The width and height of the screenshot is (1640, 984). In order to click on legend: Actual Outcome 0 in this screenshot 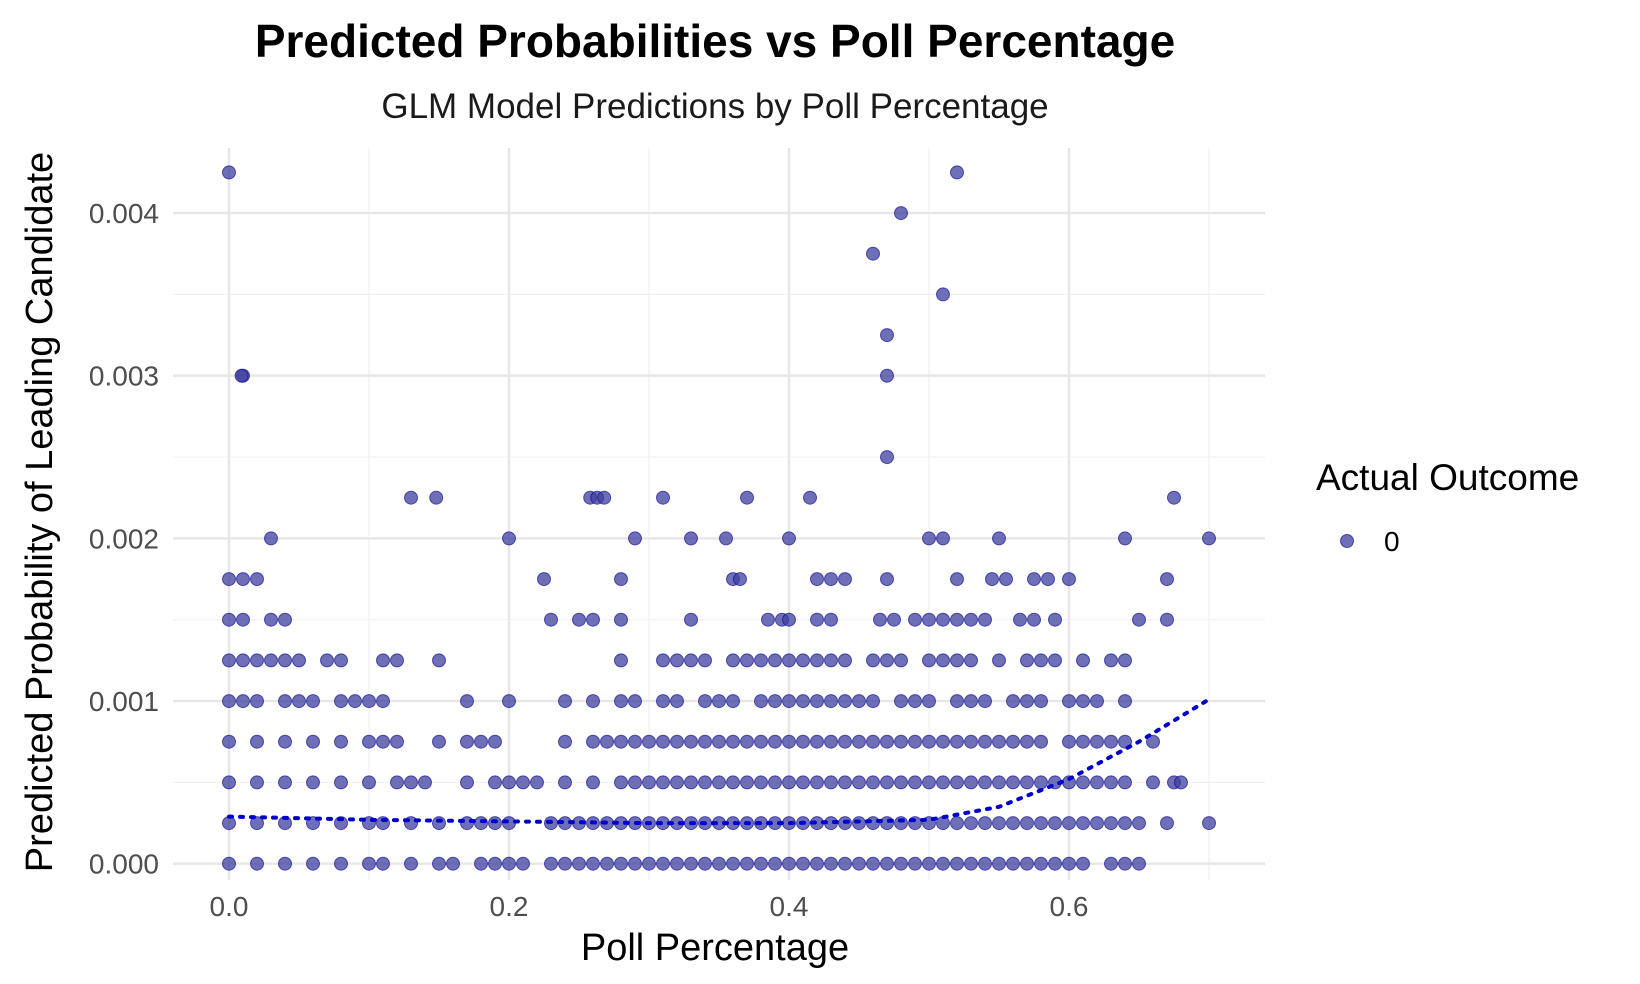, I will do `click(1447, 507)`.